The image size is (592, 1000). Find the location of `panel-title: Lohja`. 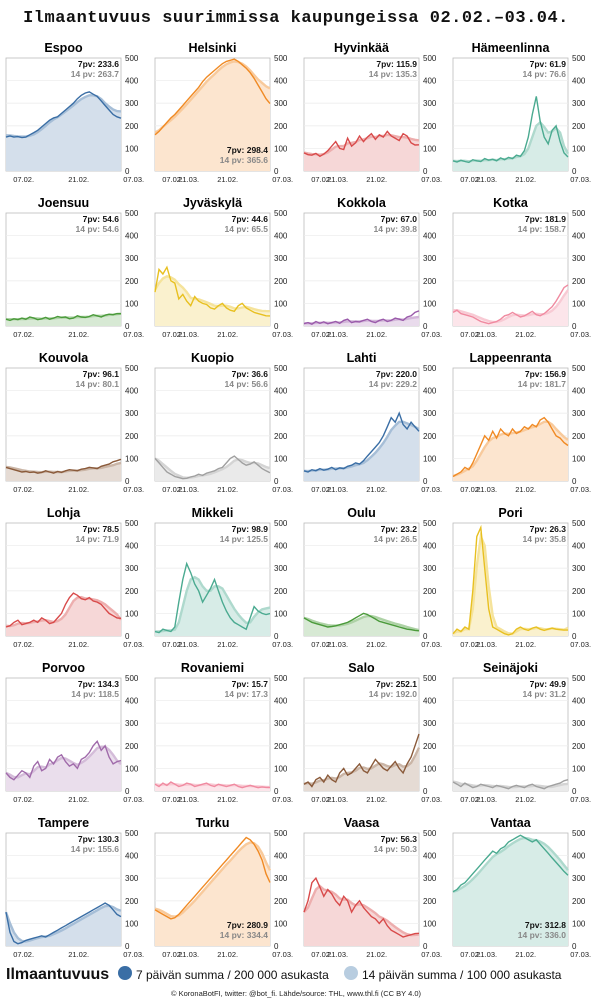

panel-title: Lohja is located at coordinates (64, 513).